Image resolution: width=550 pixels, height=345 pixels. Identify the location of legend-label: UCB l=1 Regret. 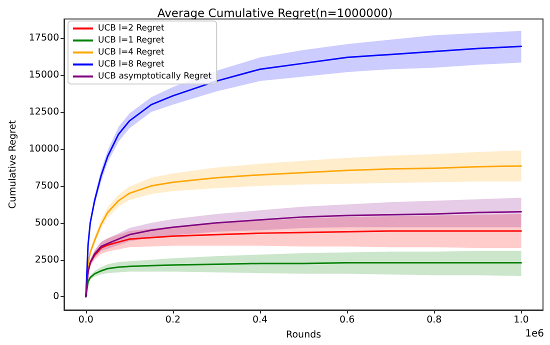
(131, 41).